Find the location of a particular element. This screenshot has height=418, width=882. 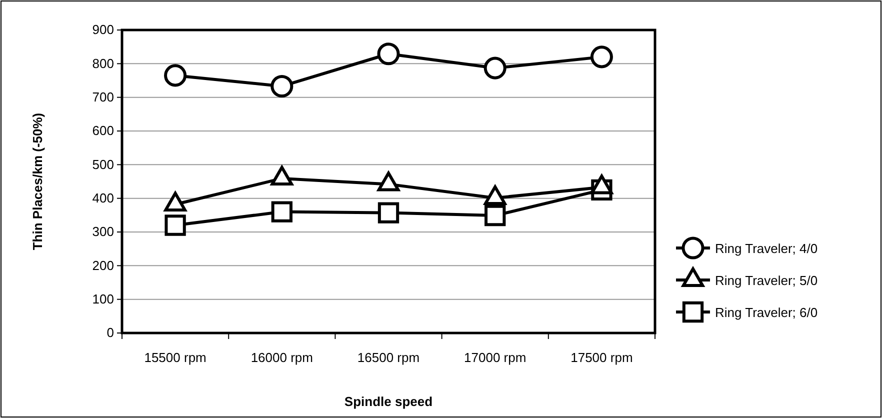

y-tick-label: 200 is located at coordinates (103, 265).